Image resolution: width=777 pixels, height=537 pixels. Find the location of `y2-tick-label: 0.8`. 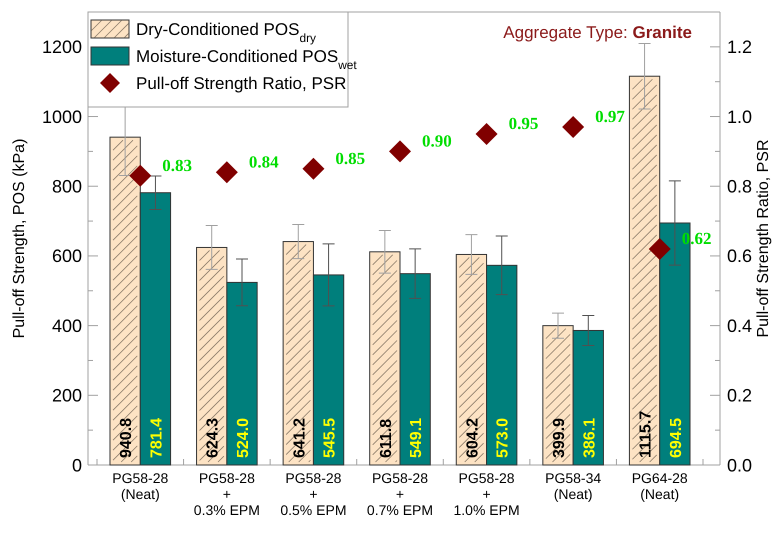

y2-tick-label: 0.8 is located at coordinates (739, 186).